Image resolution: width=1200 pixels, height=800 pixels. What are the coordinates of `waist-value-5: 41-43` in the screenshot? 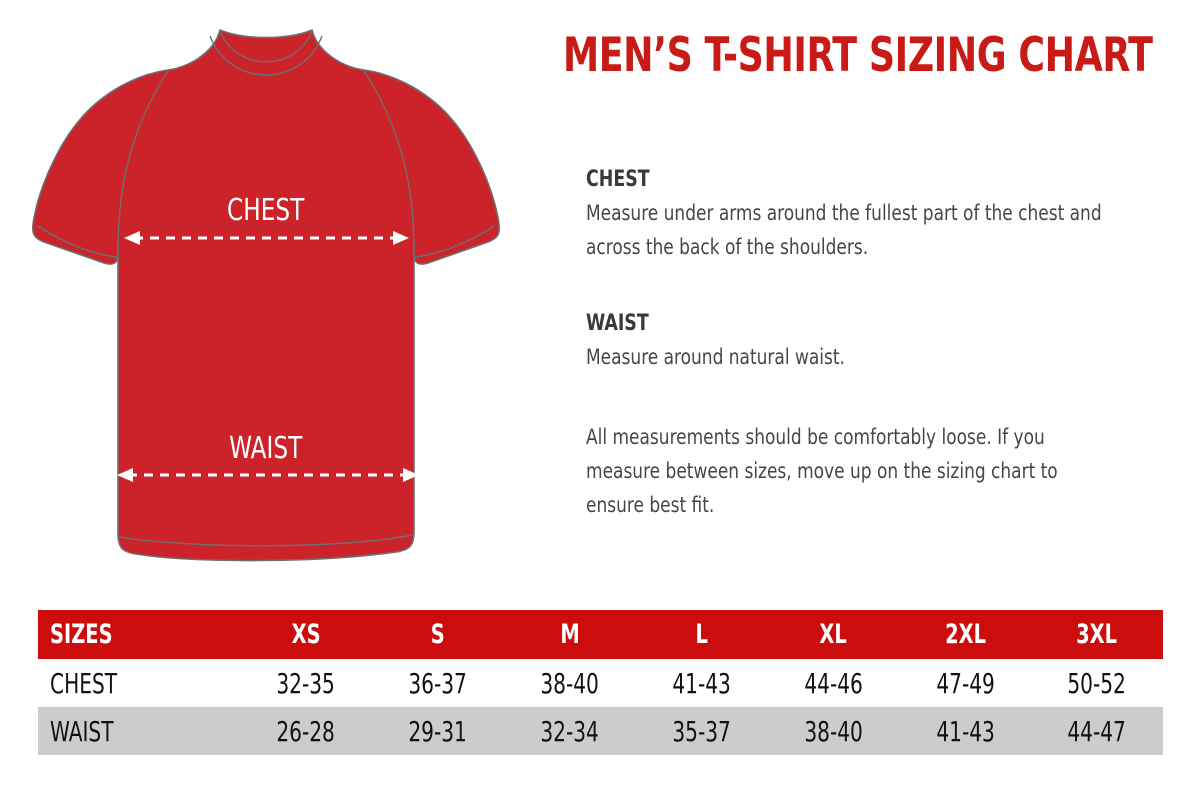 It's located at (965, 731).